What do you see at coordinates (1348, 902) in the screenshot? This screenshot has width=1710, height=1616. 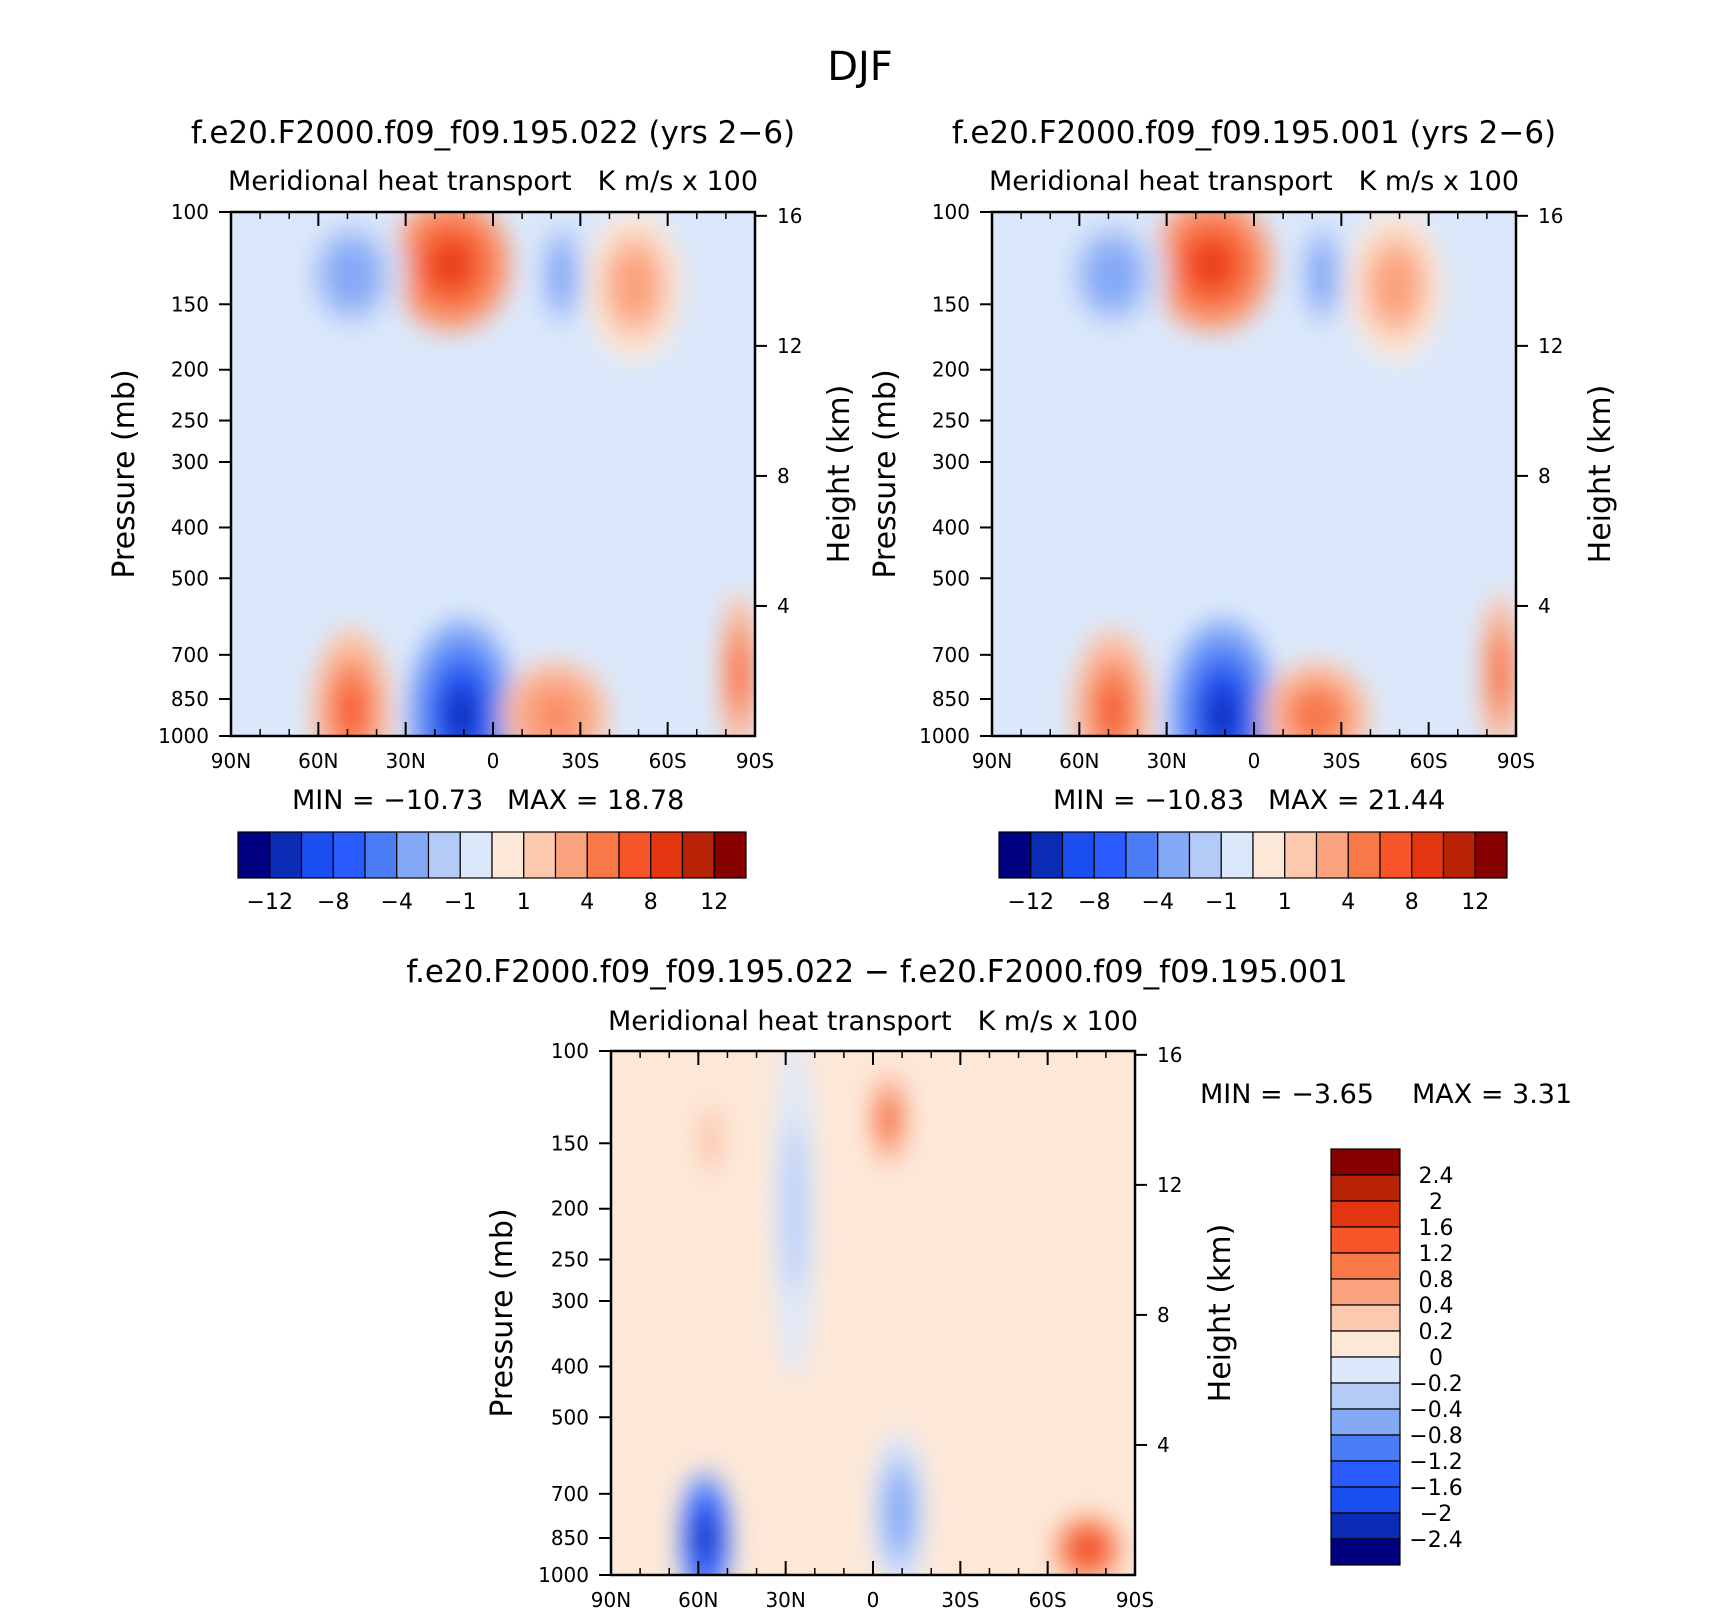 I see `colorbar-label: 4` at bounding box center [1348, 902].